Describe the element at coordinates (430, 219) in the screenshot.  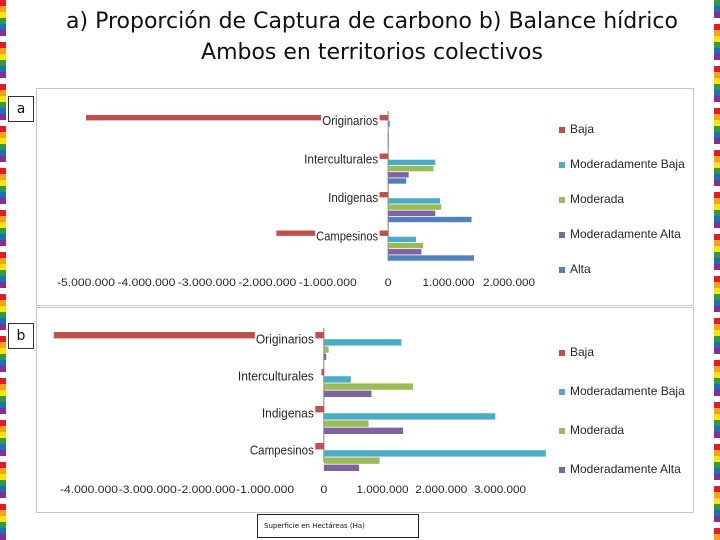
I see `bar-alta-indigenas` at that location.